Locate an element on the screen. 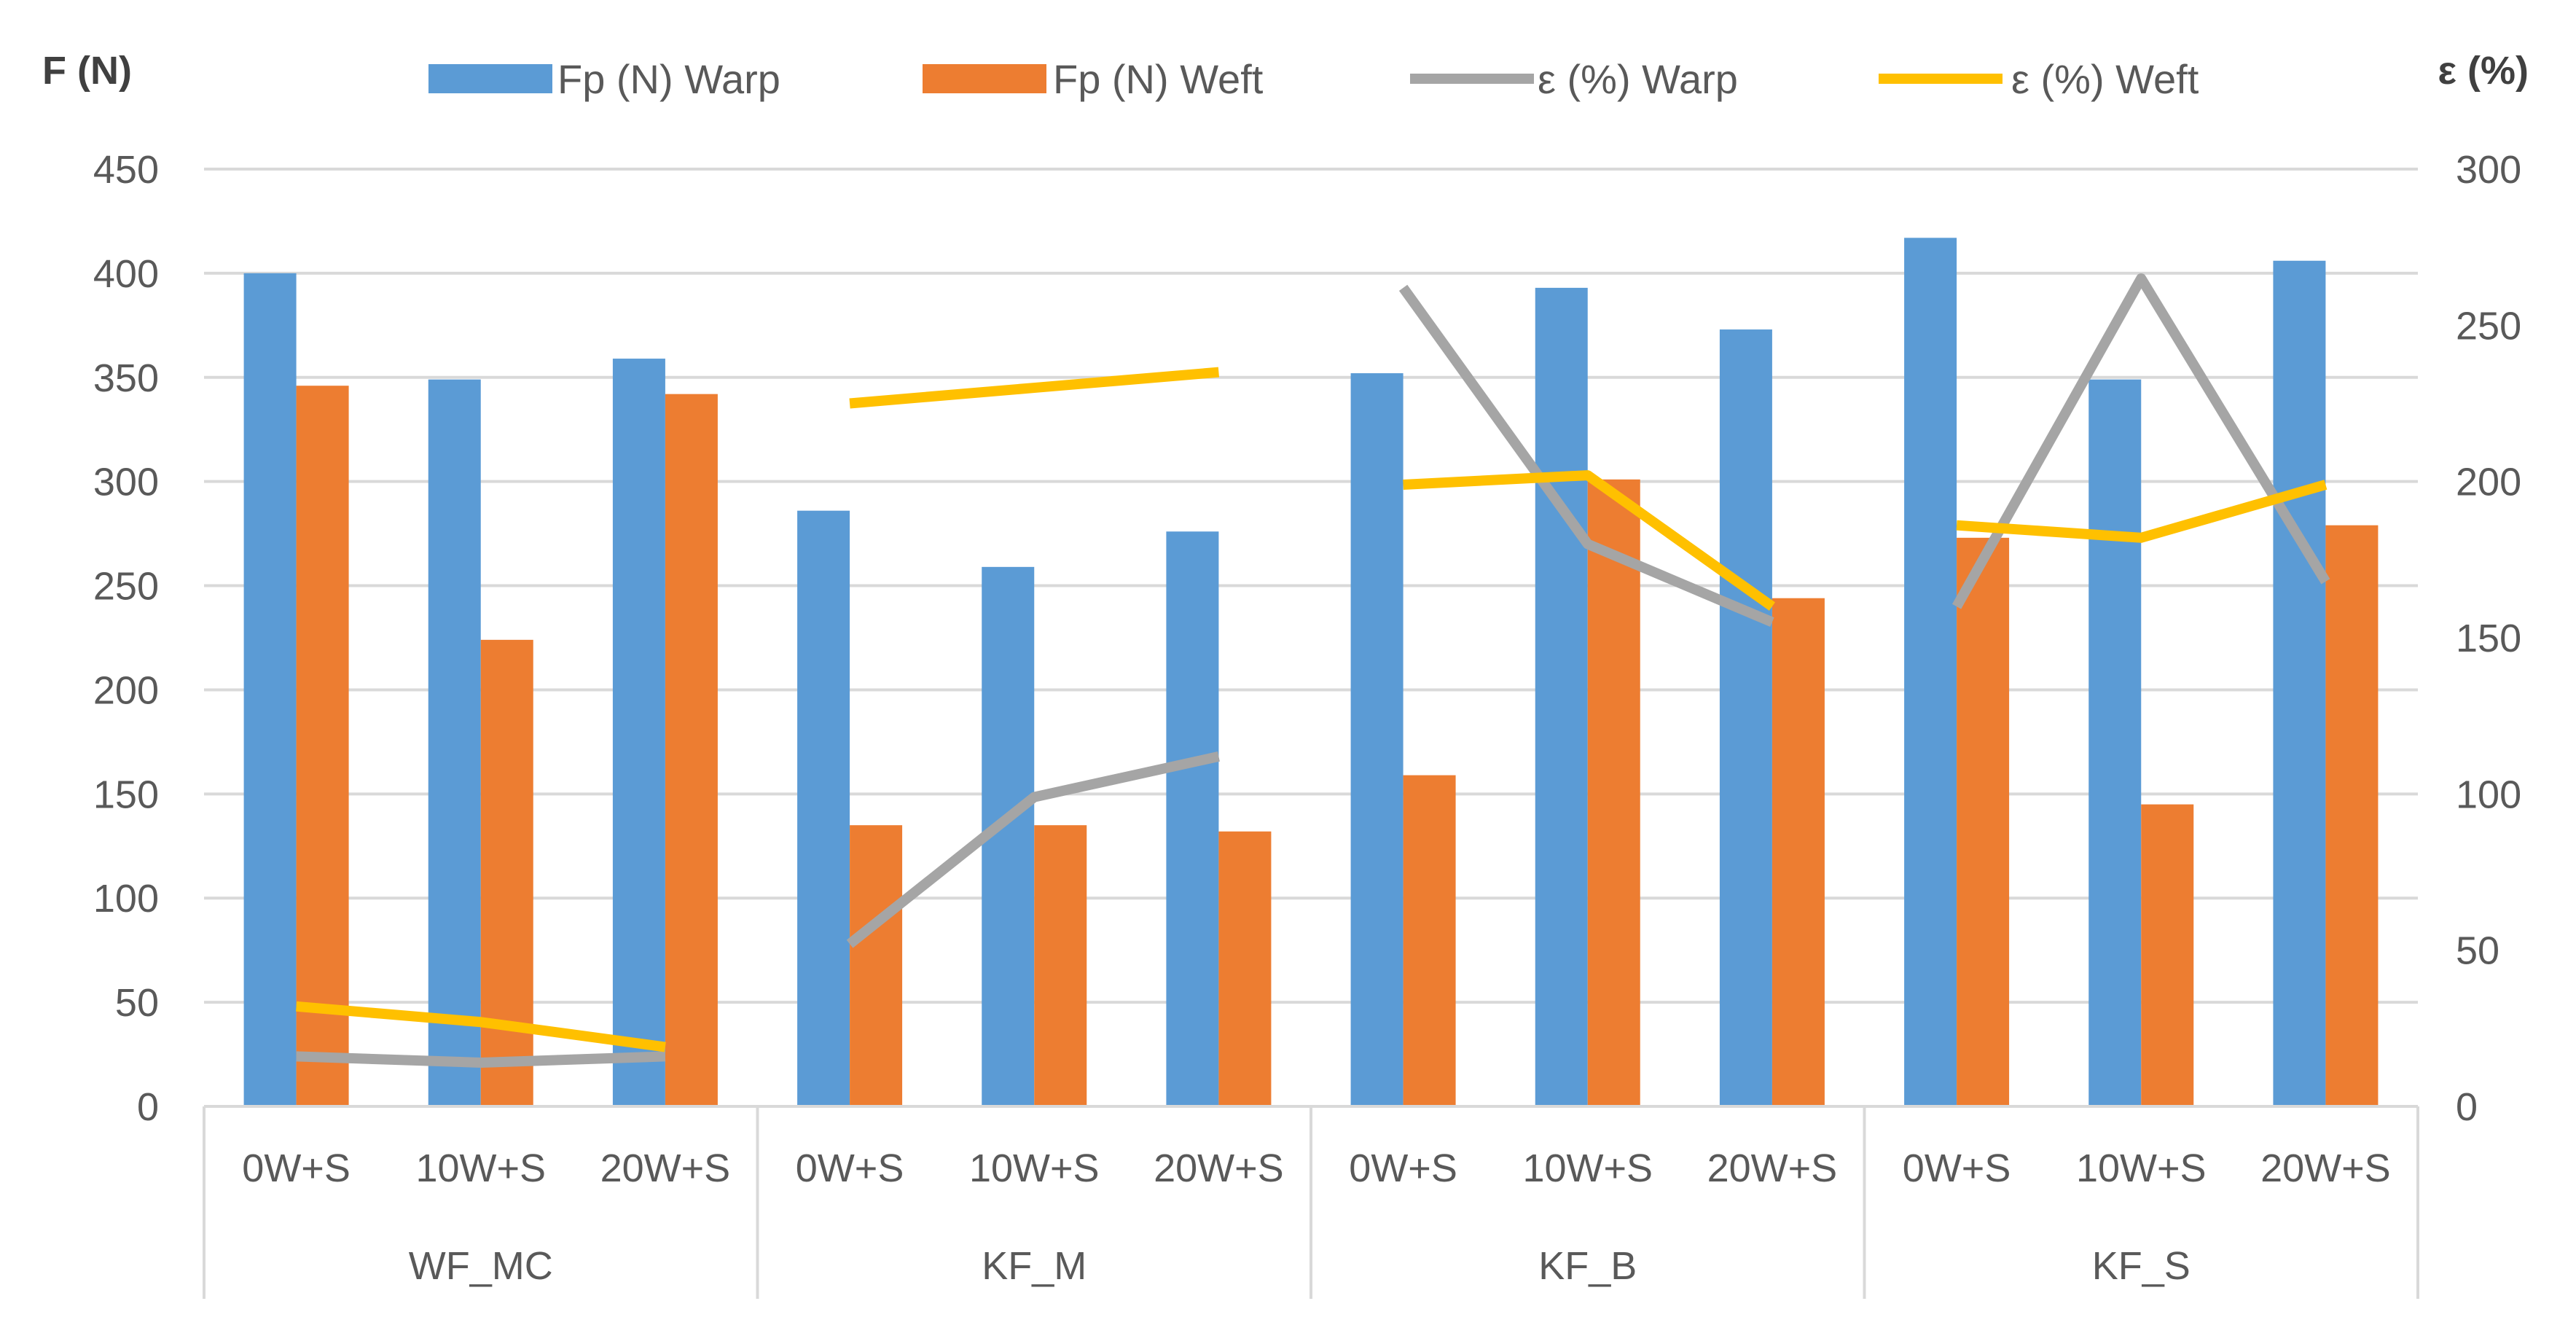 Image resolution: width=2576 pixels, height=1344 pixels. left-axis-tick-label: 350 is located at coordinates (126, 378).